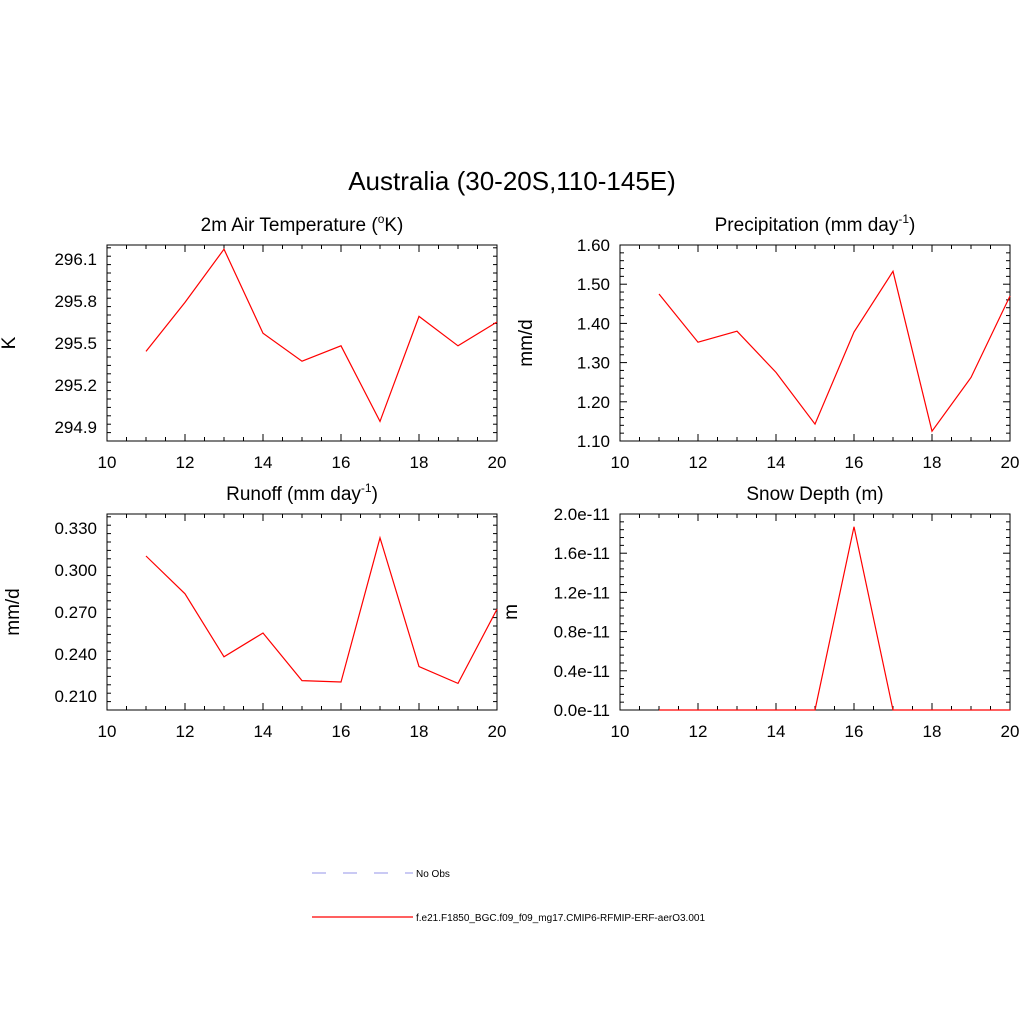 The width and height of the screenshot is (1024, 1024). Describe the element at coordinates (290, 225) in the screenshot. I see `panel-title-text: 2m Air Temperature (` at that location.